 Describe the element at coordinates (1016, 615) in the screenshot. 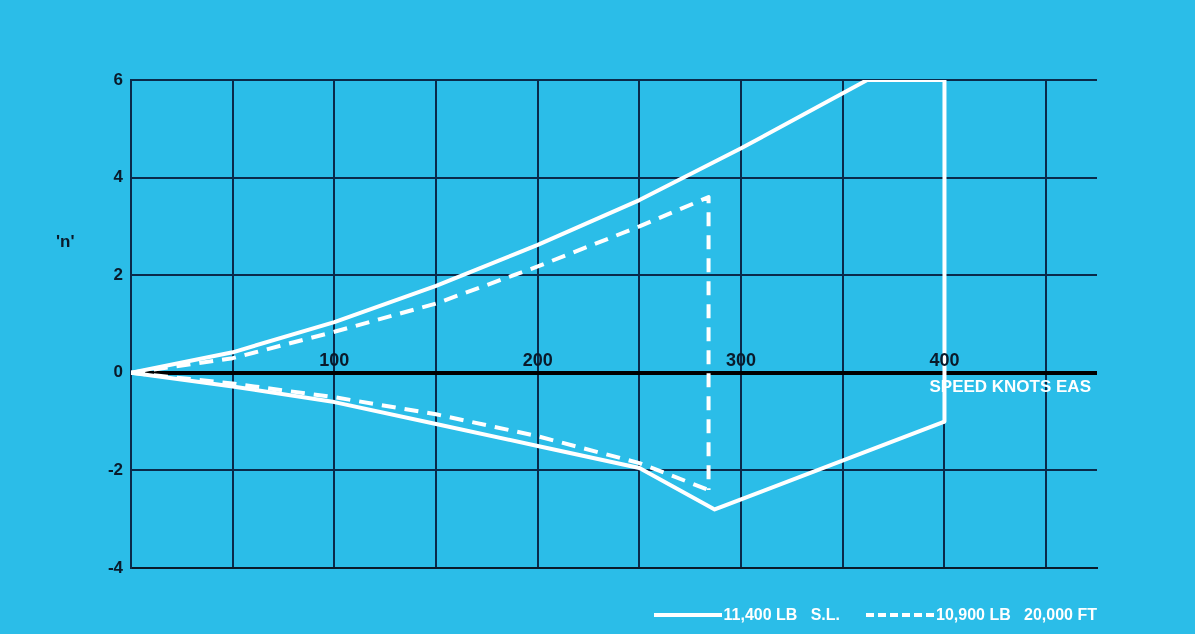

I see `legend-label: 10,900 LB 20,000 FT` at that location.